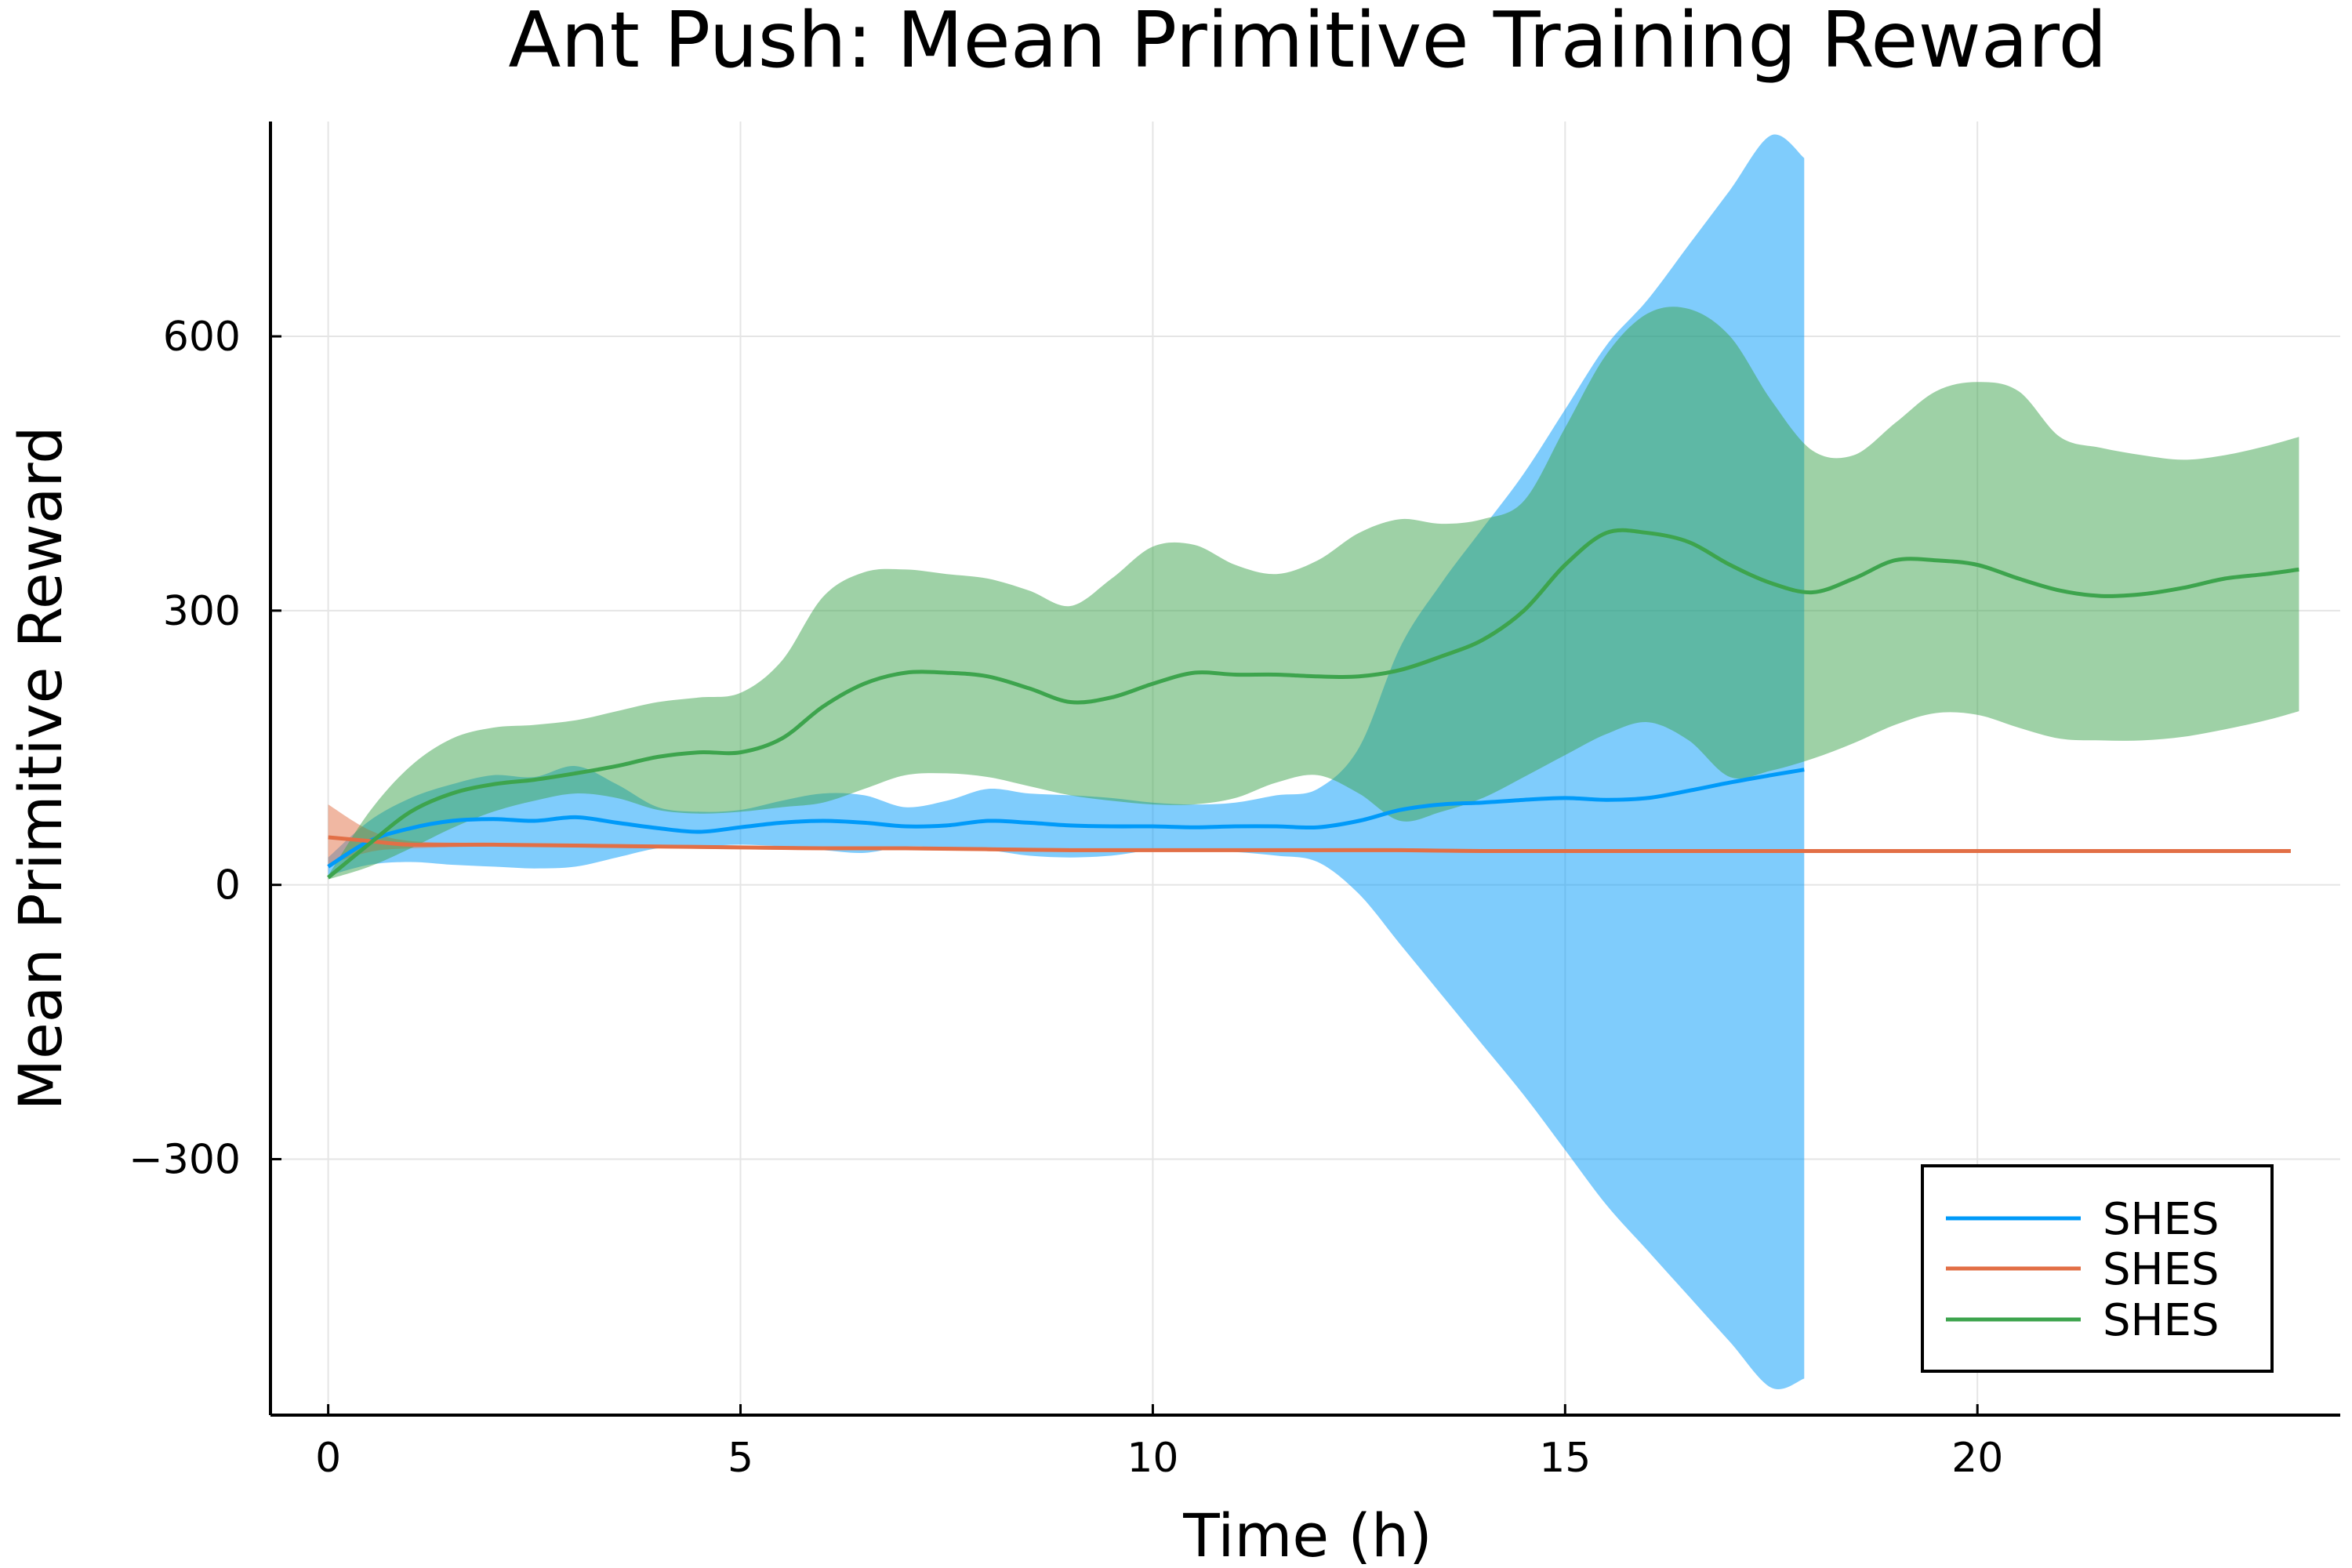 The image size is (2352, 1568). Describe the element at coordinates (1307, 1534) in the screenshot. I see `x-axis-label: Time (h)` at that location.